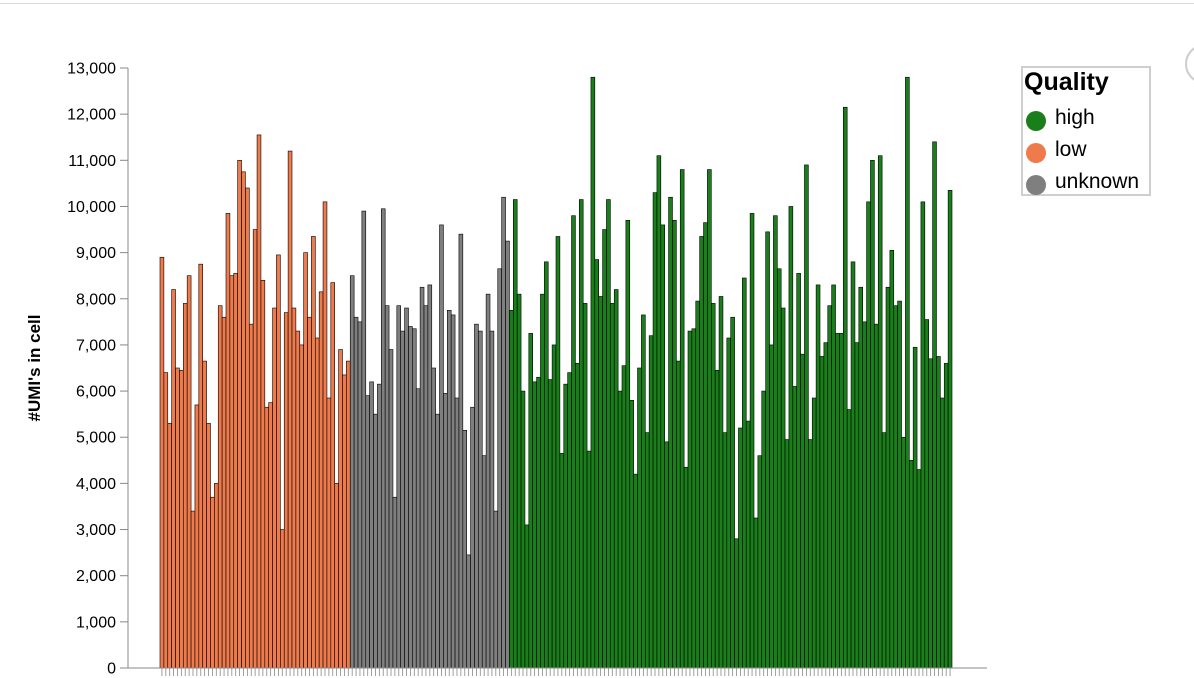 The image size is (1194, 678). Describe the element at coordinates (1087, 119) in the screenshot. I see `legend-item-high: high` at that location.